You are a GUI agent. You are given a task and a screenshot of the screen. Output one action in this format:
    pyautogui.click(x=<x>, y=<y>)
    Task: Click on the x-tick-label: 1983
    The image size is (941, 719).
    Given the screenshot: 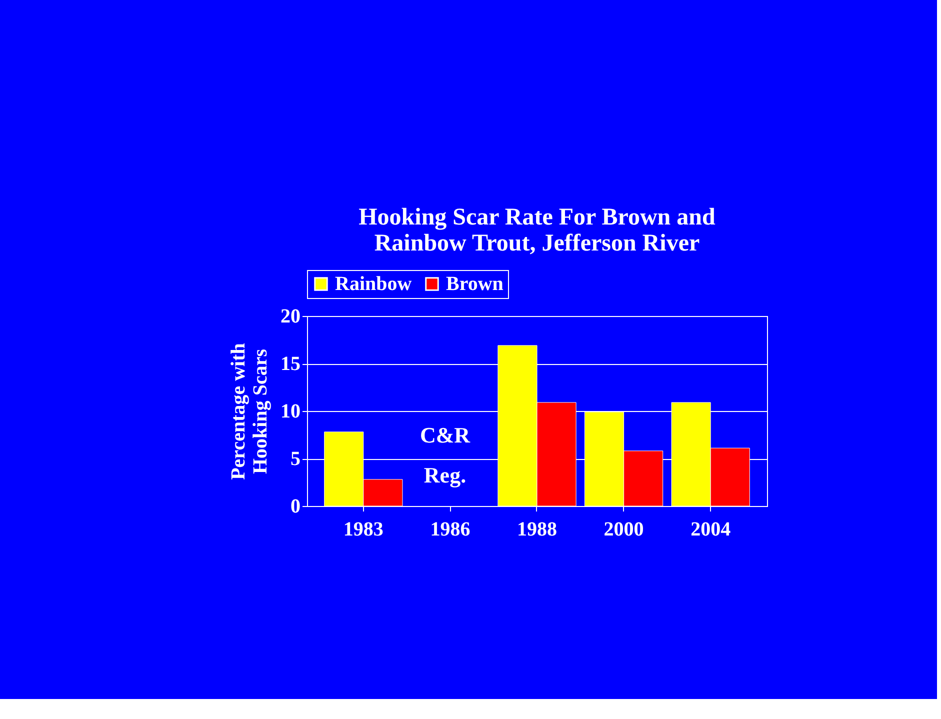 What is the action you would take?
    pyautogui.click(x=363, y=529)
    